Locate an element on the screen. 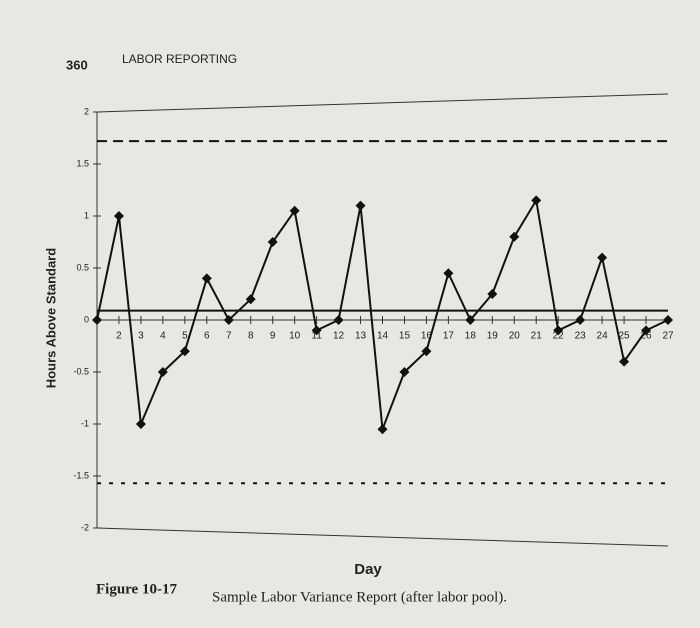 The height and width of the screenshot is (628, 700). x-tick-label: 20 is located at coordinates (515, 336).